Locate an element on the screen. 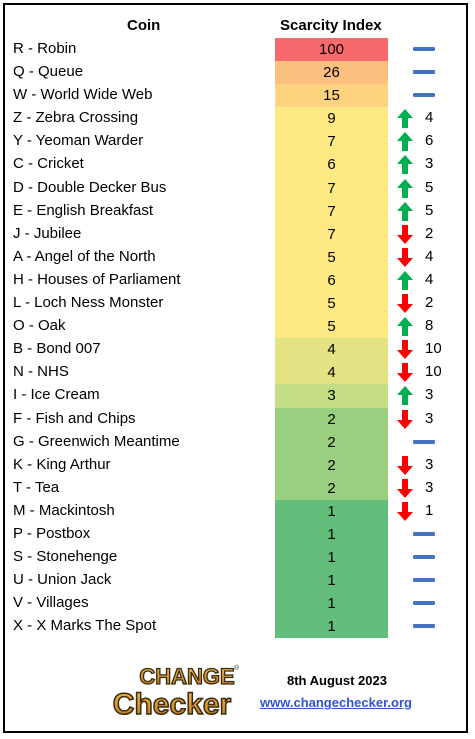  rank-change-value: 6 is located at coordinates (429, 141).